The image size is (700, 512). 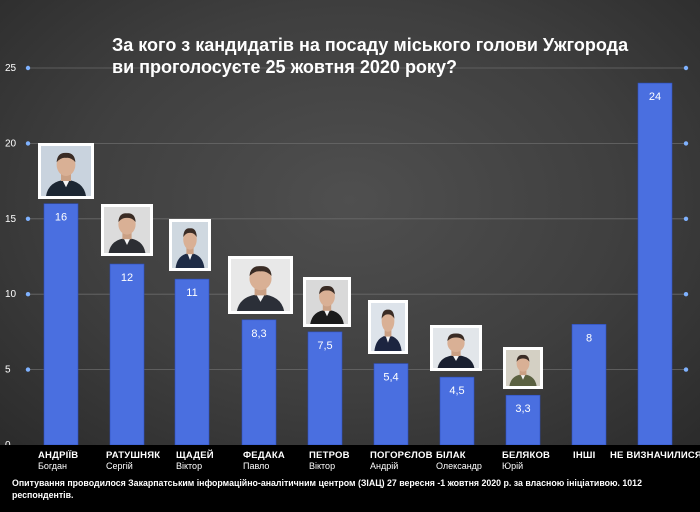 What do you see at coordinates (190, 245) in the screenshot?
I see `candidate-photo-shchadei` at bounding box center [190, 245].